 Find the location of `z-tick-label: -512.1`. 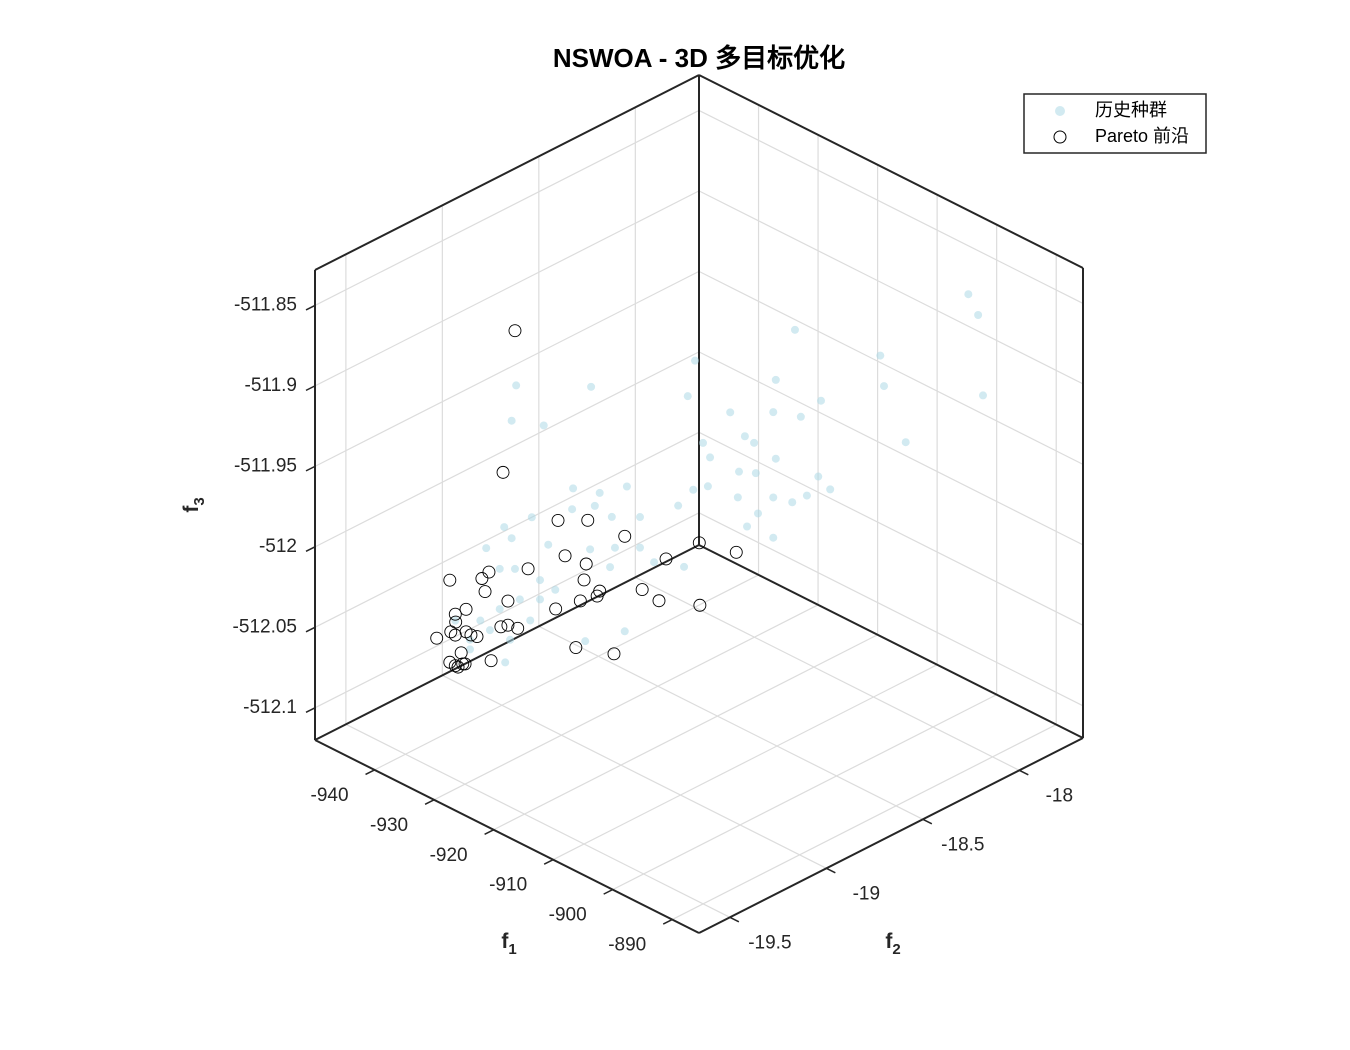

z-tick-label: -512.1 is located at coordinates (270, 707).